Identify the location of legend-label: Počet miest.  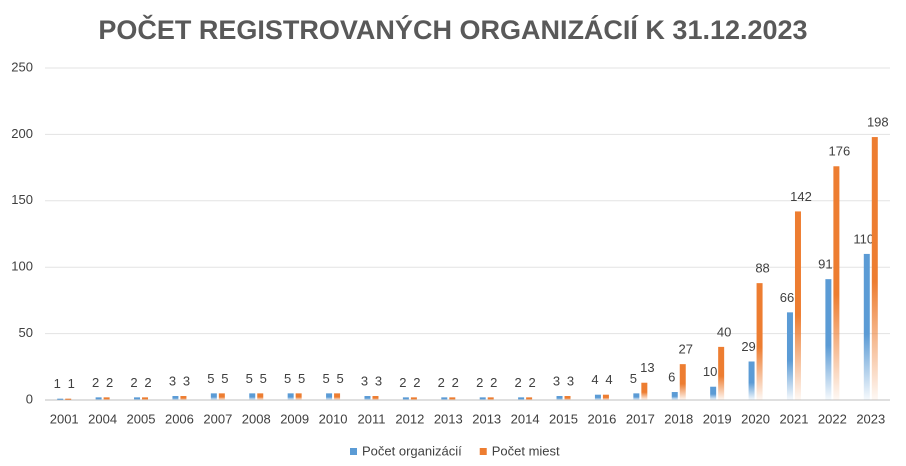
(526, 450).